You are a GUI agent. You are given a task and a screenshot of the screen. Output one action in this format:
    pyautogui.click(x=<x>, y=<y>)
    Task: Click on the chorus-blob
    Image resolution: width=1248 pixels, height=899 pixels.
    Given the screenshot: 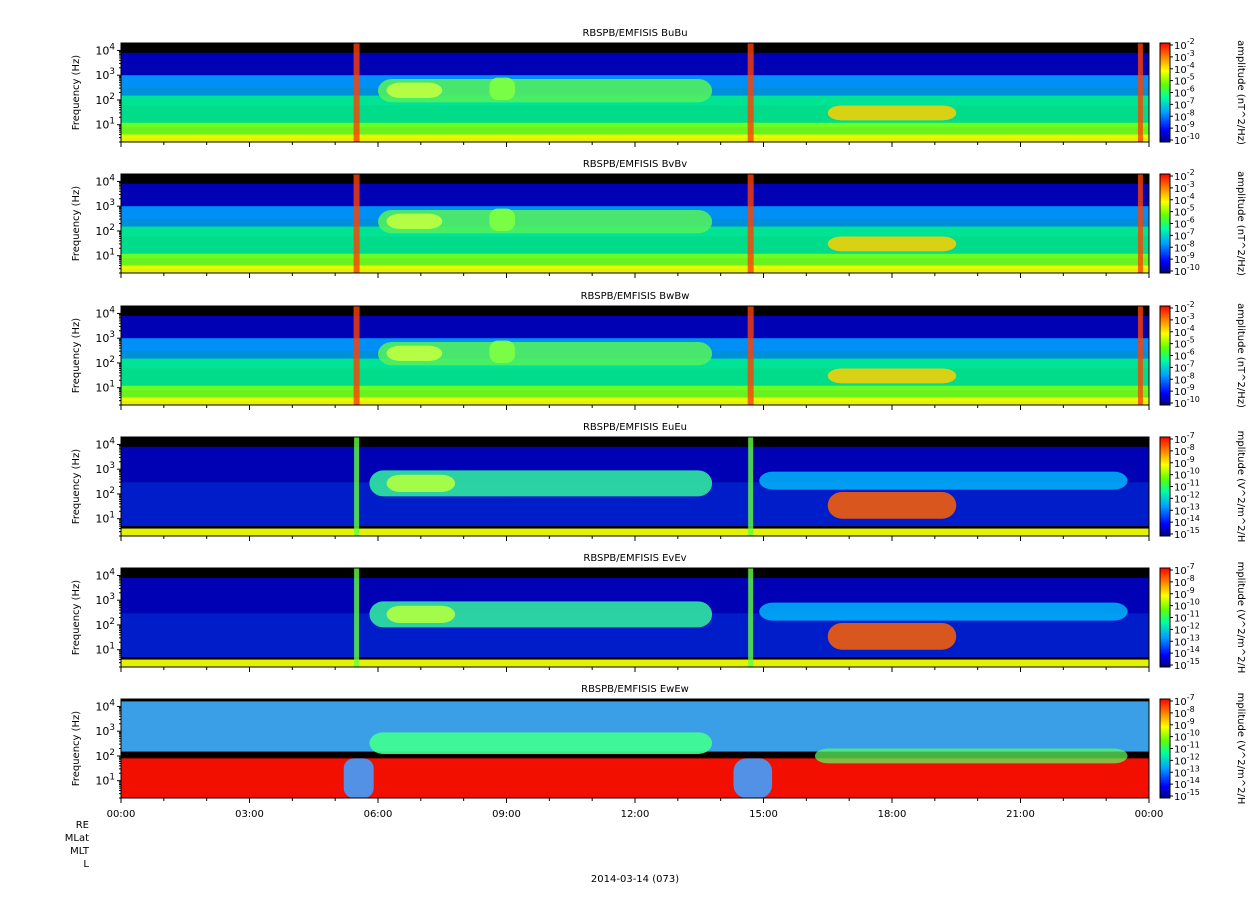 What is the action you would take?
    pyautogui.click(x=545, y=354)
    